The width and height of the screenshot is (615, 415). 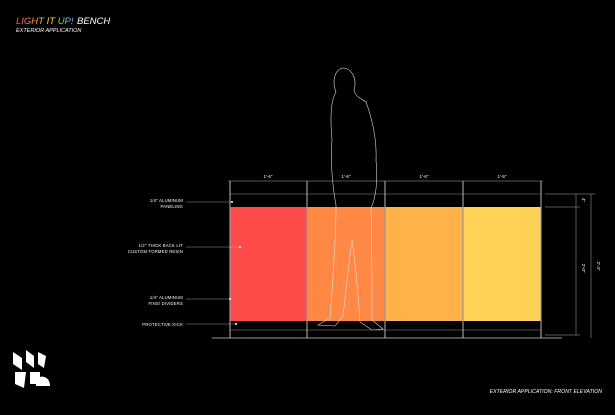 I want to click on leader-dots, so click(x=235, y=263).